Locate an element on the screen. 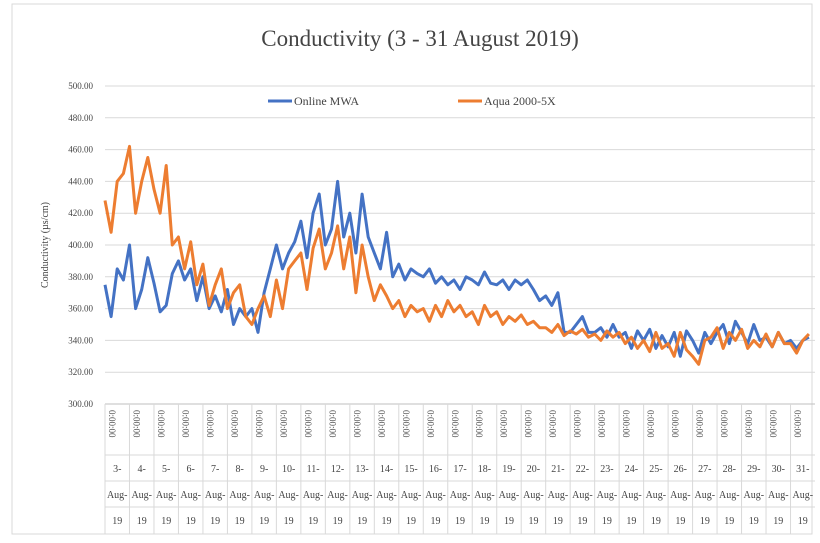 This screenshot has width=820, height=543. y-tick-label: 400.00 is located at coordinates (80, 245).